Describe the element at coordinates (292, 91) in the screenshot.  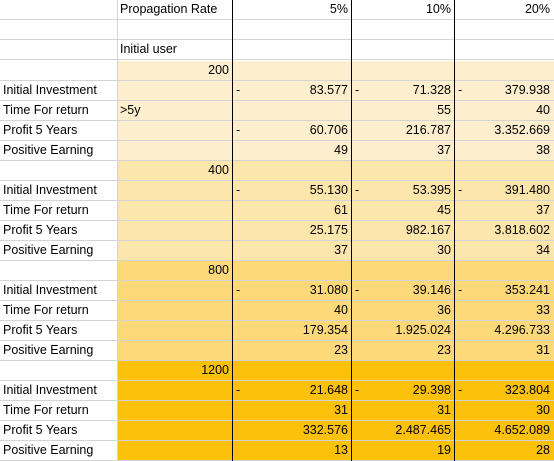
I see `c2-cell: 83.577 -` at that location.